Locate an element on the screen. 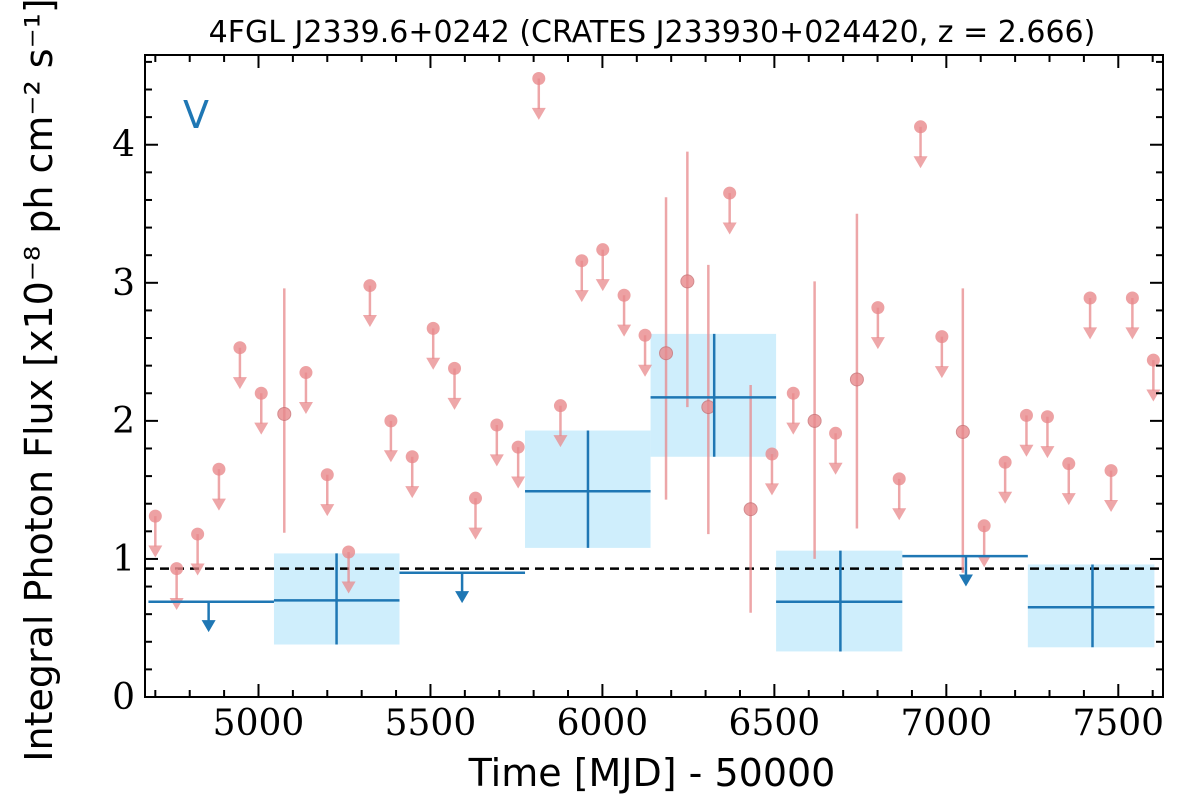  y-tick-label: 1 is located at coordinates (123, 559).